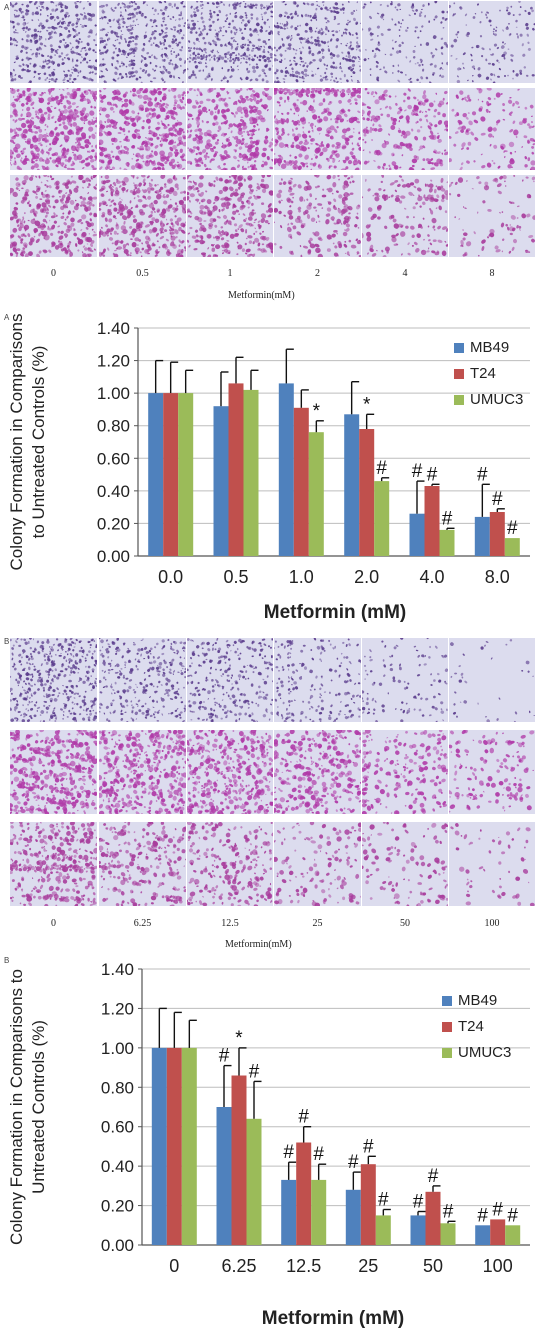 This screenshot has width=544, height=1336. What do you see at coordinates (317, 923) in the screenshot?
I see `panel-b-dose-label: 25` at bounding box center [317, 923].